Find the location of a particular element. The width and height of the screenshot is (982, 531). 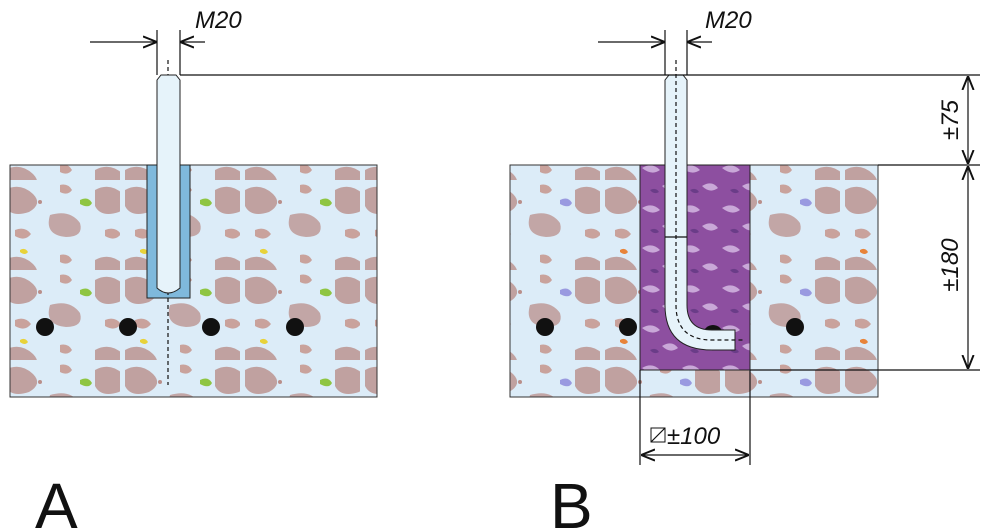

width-label: ±100 is located at coordinates (694, 436).